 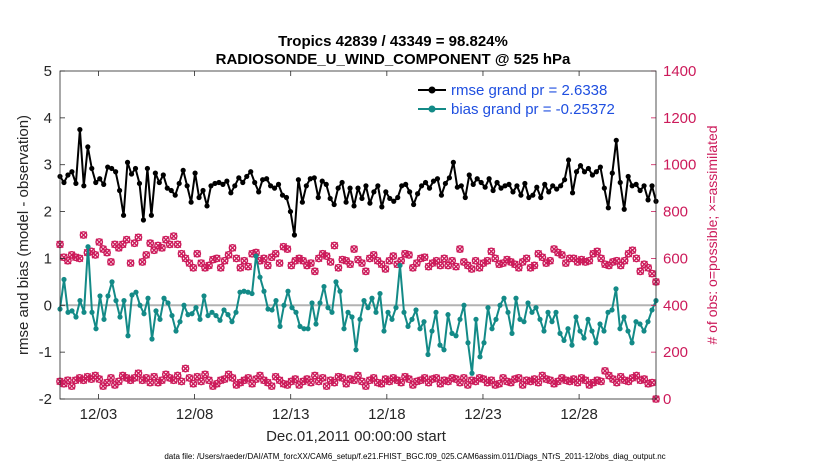 What do you see at coordinates (675, 305) in the screenshot?
I see `y-right-tick-label: 400` at bounding box center [675, 305].